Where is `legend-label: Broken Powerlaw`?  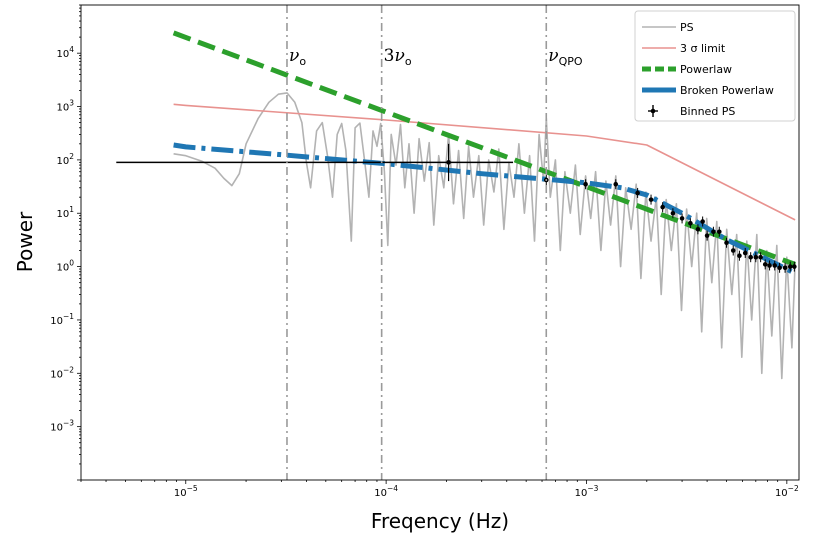 legend-label: Broken Powerlaw is located at coordinates (727, 90).